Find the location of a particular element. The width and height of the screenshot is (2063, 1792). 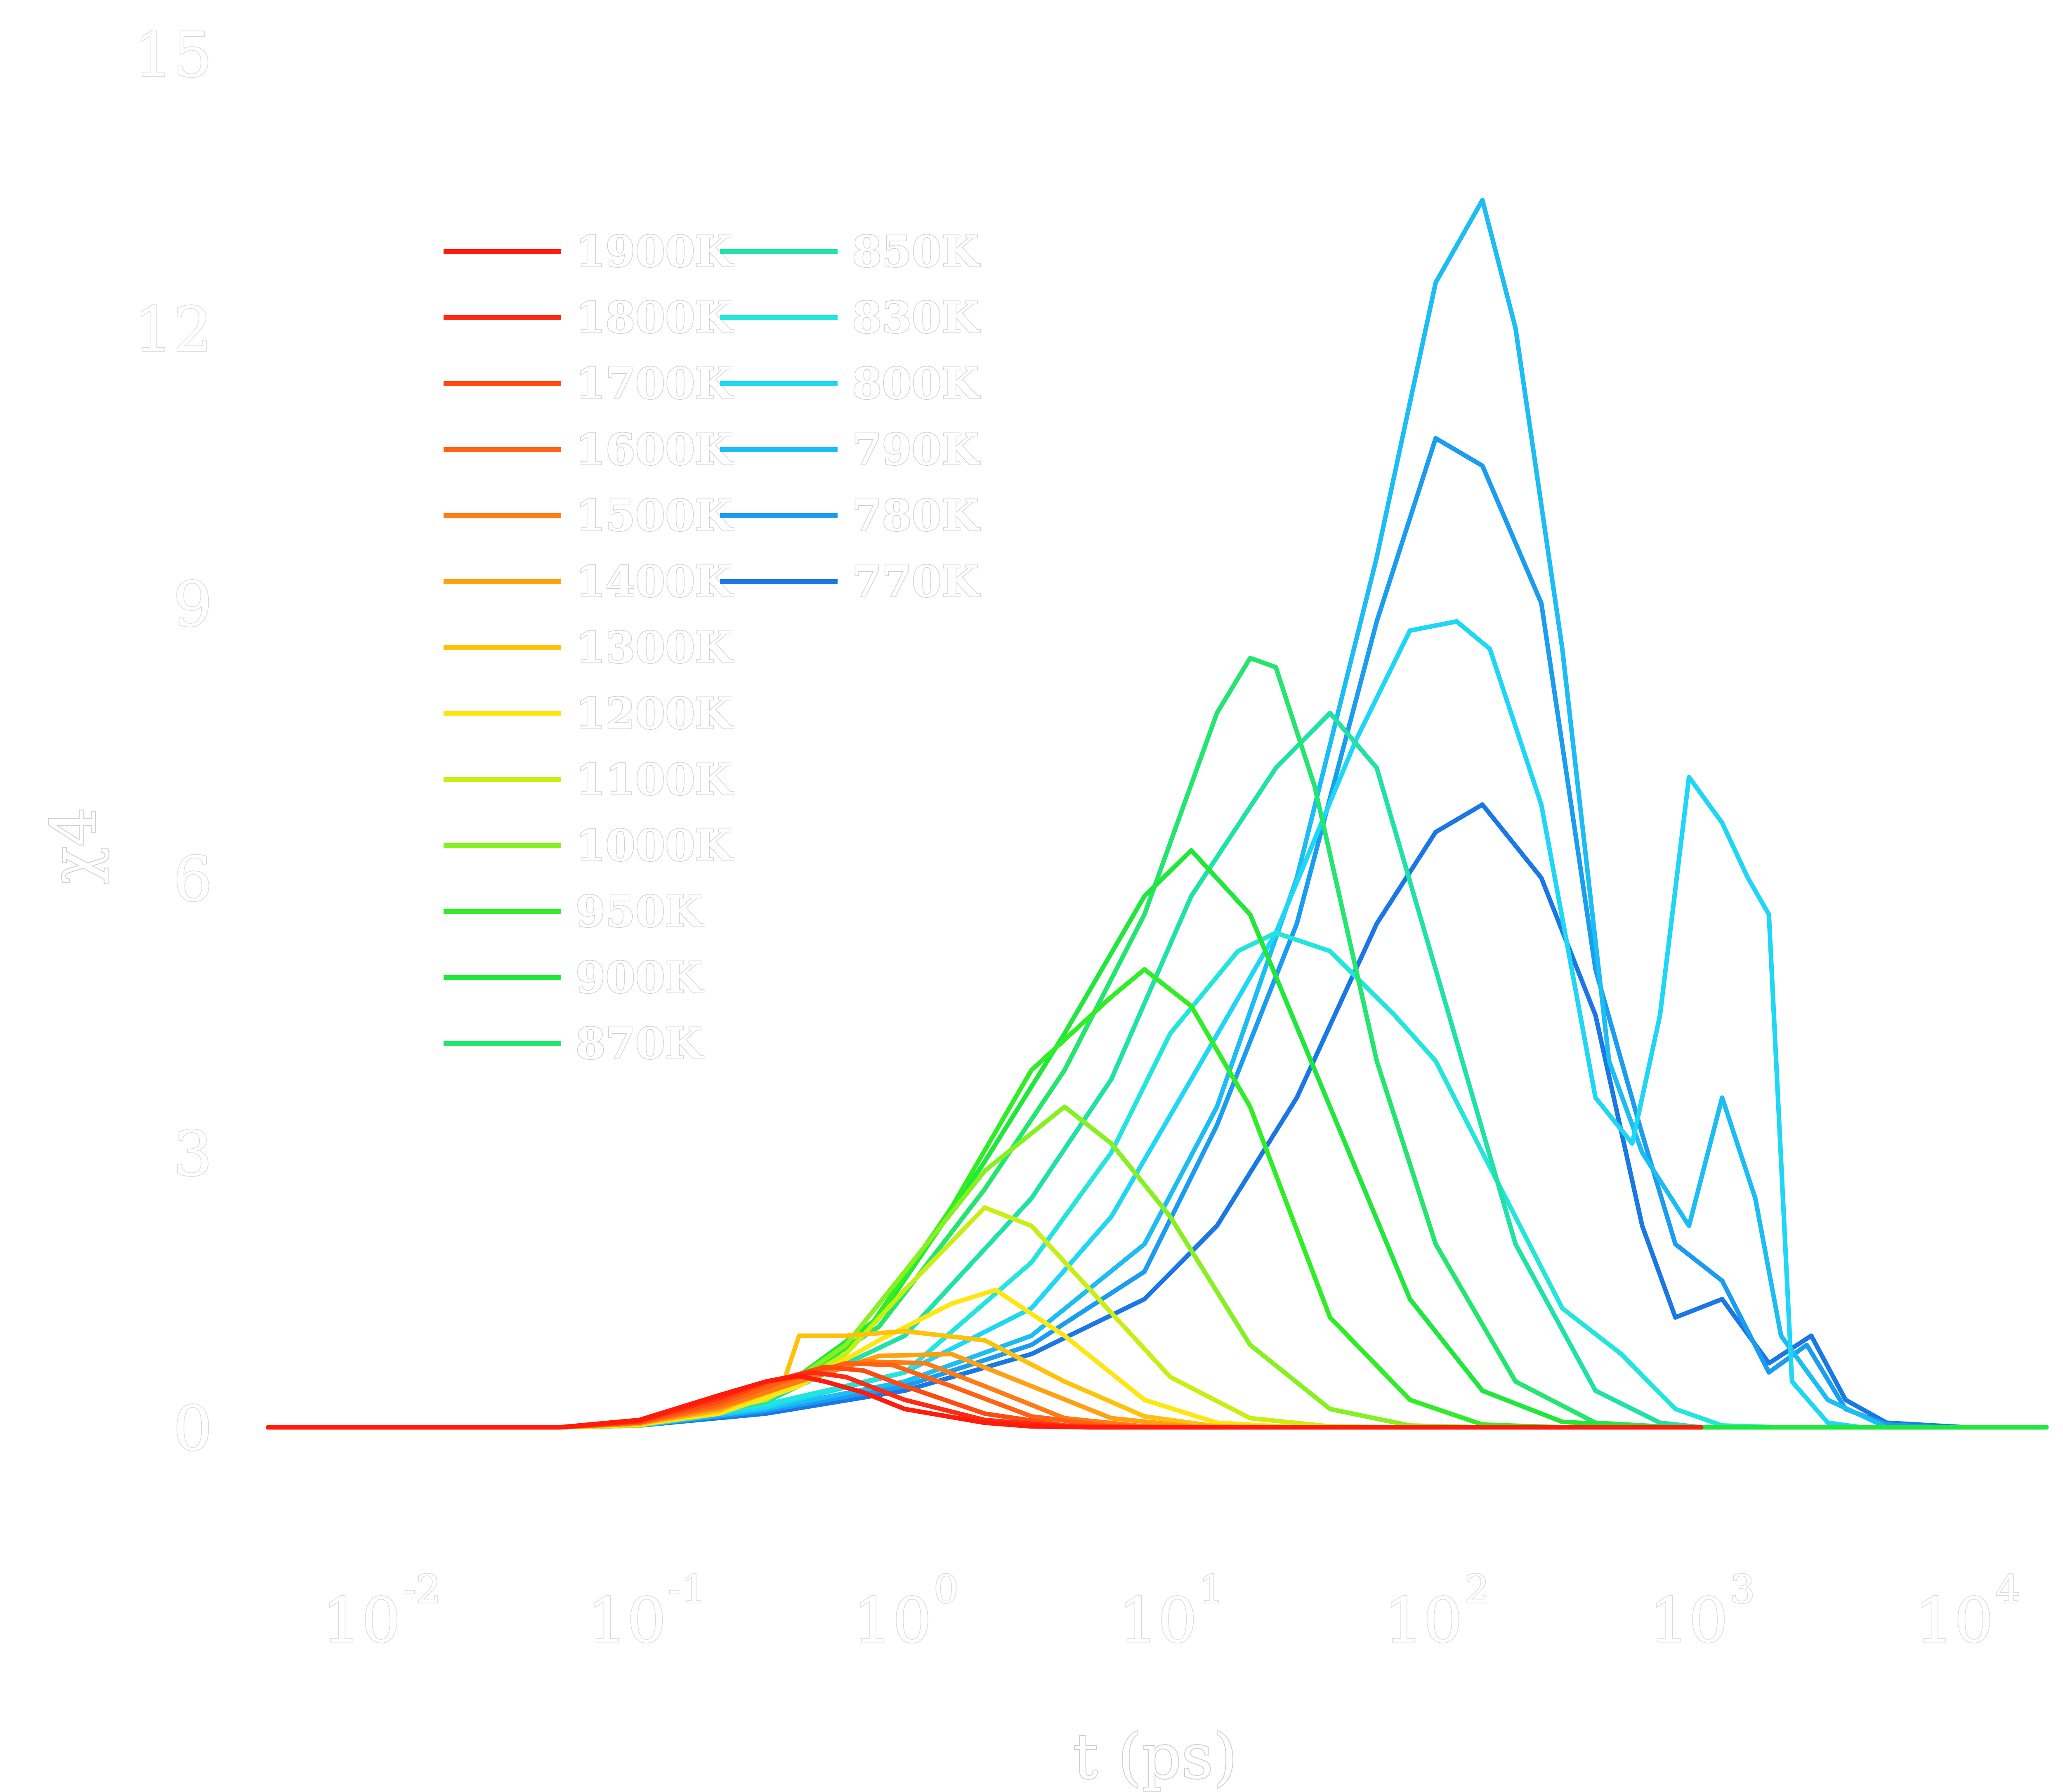

legend-item: 1800K is located at coordinates (589, 318).